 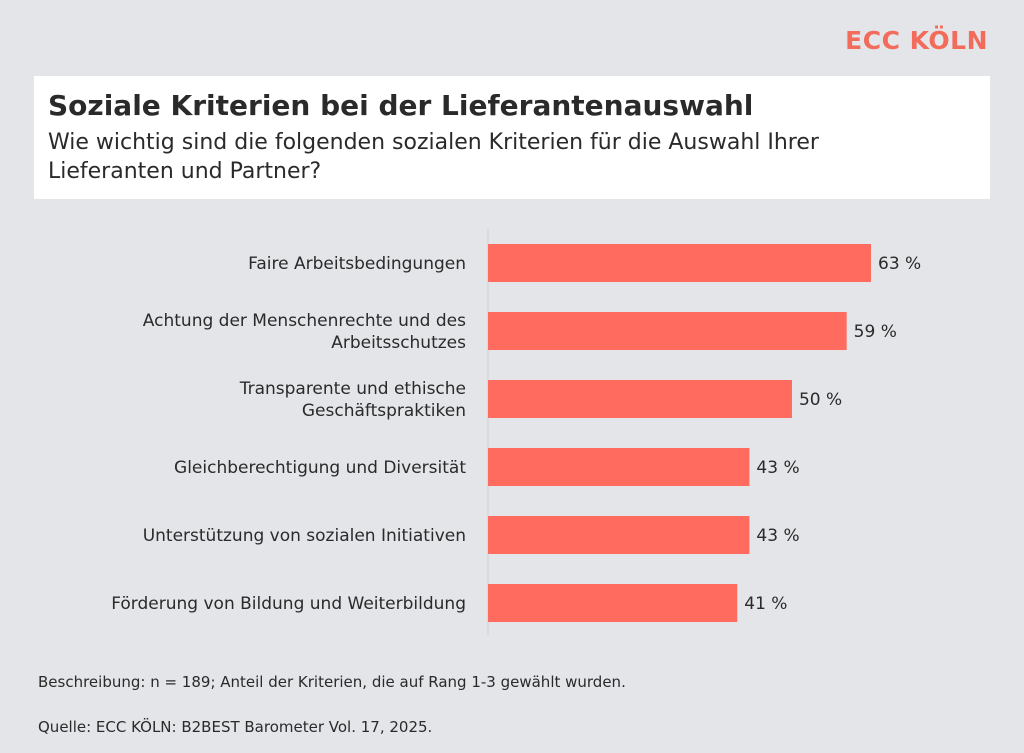 I want to click on category-label-6: Förderung von Bildung und Weiterbildung, so click(x=288, y=604).